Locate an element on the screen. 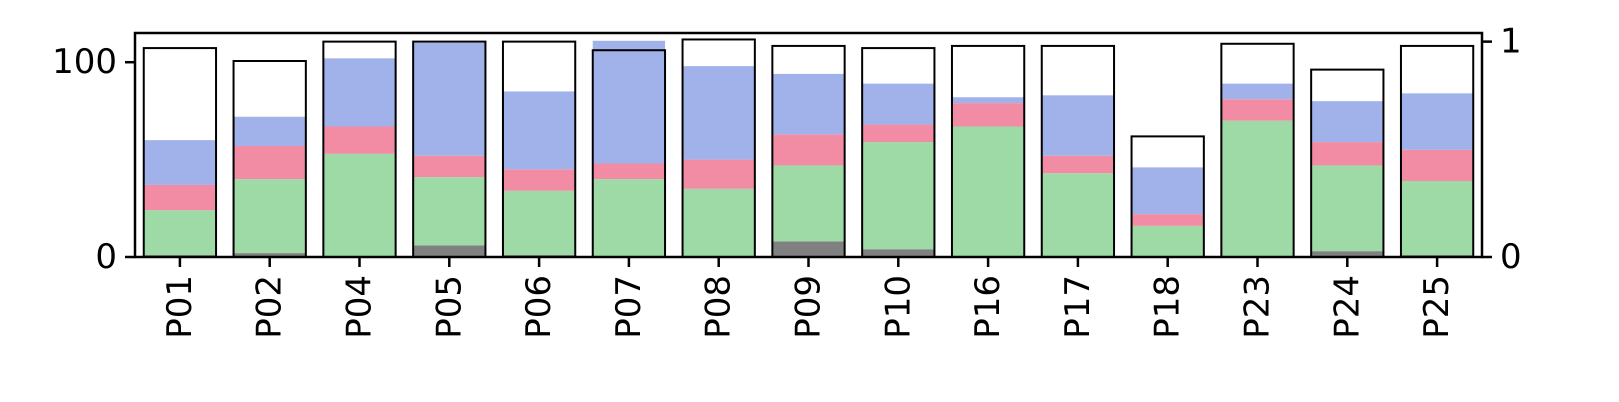 The image size is (1619, 402). right-tick-label-1: 1 is located at coordinates (1511, 42).